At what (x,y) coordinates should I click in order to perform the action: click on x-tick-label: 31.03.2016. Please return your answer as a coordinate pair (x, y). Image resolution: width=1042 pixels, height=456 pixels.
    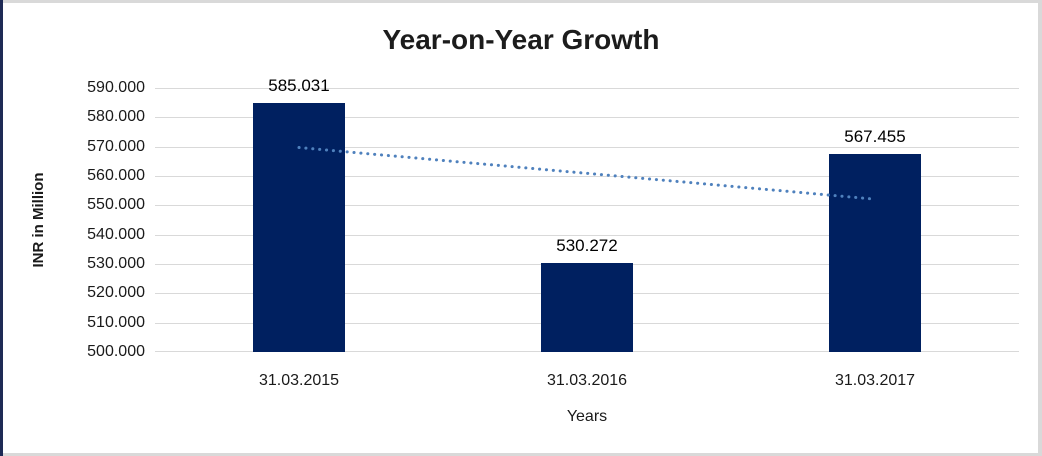
    Looking at the image, I should click on (587, 380).